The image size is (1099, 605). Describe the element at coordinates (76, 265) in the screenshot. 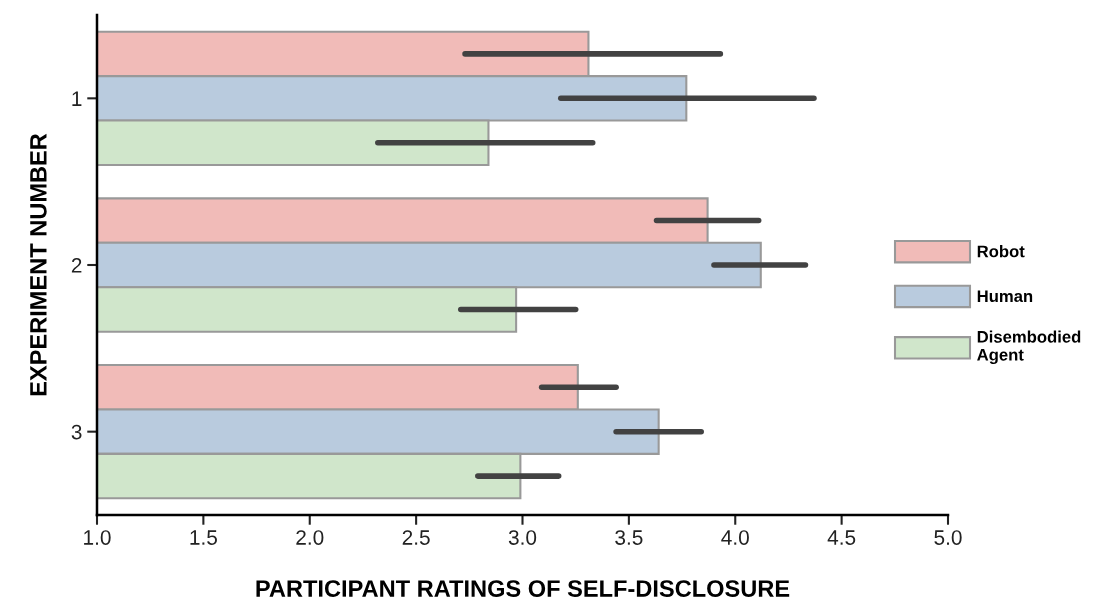

I see `y-tick-label: 2` at that location.